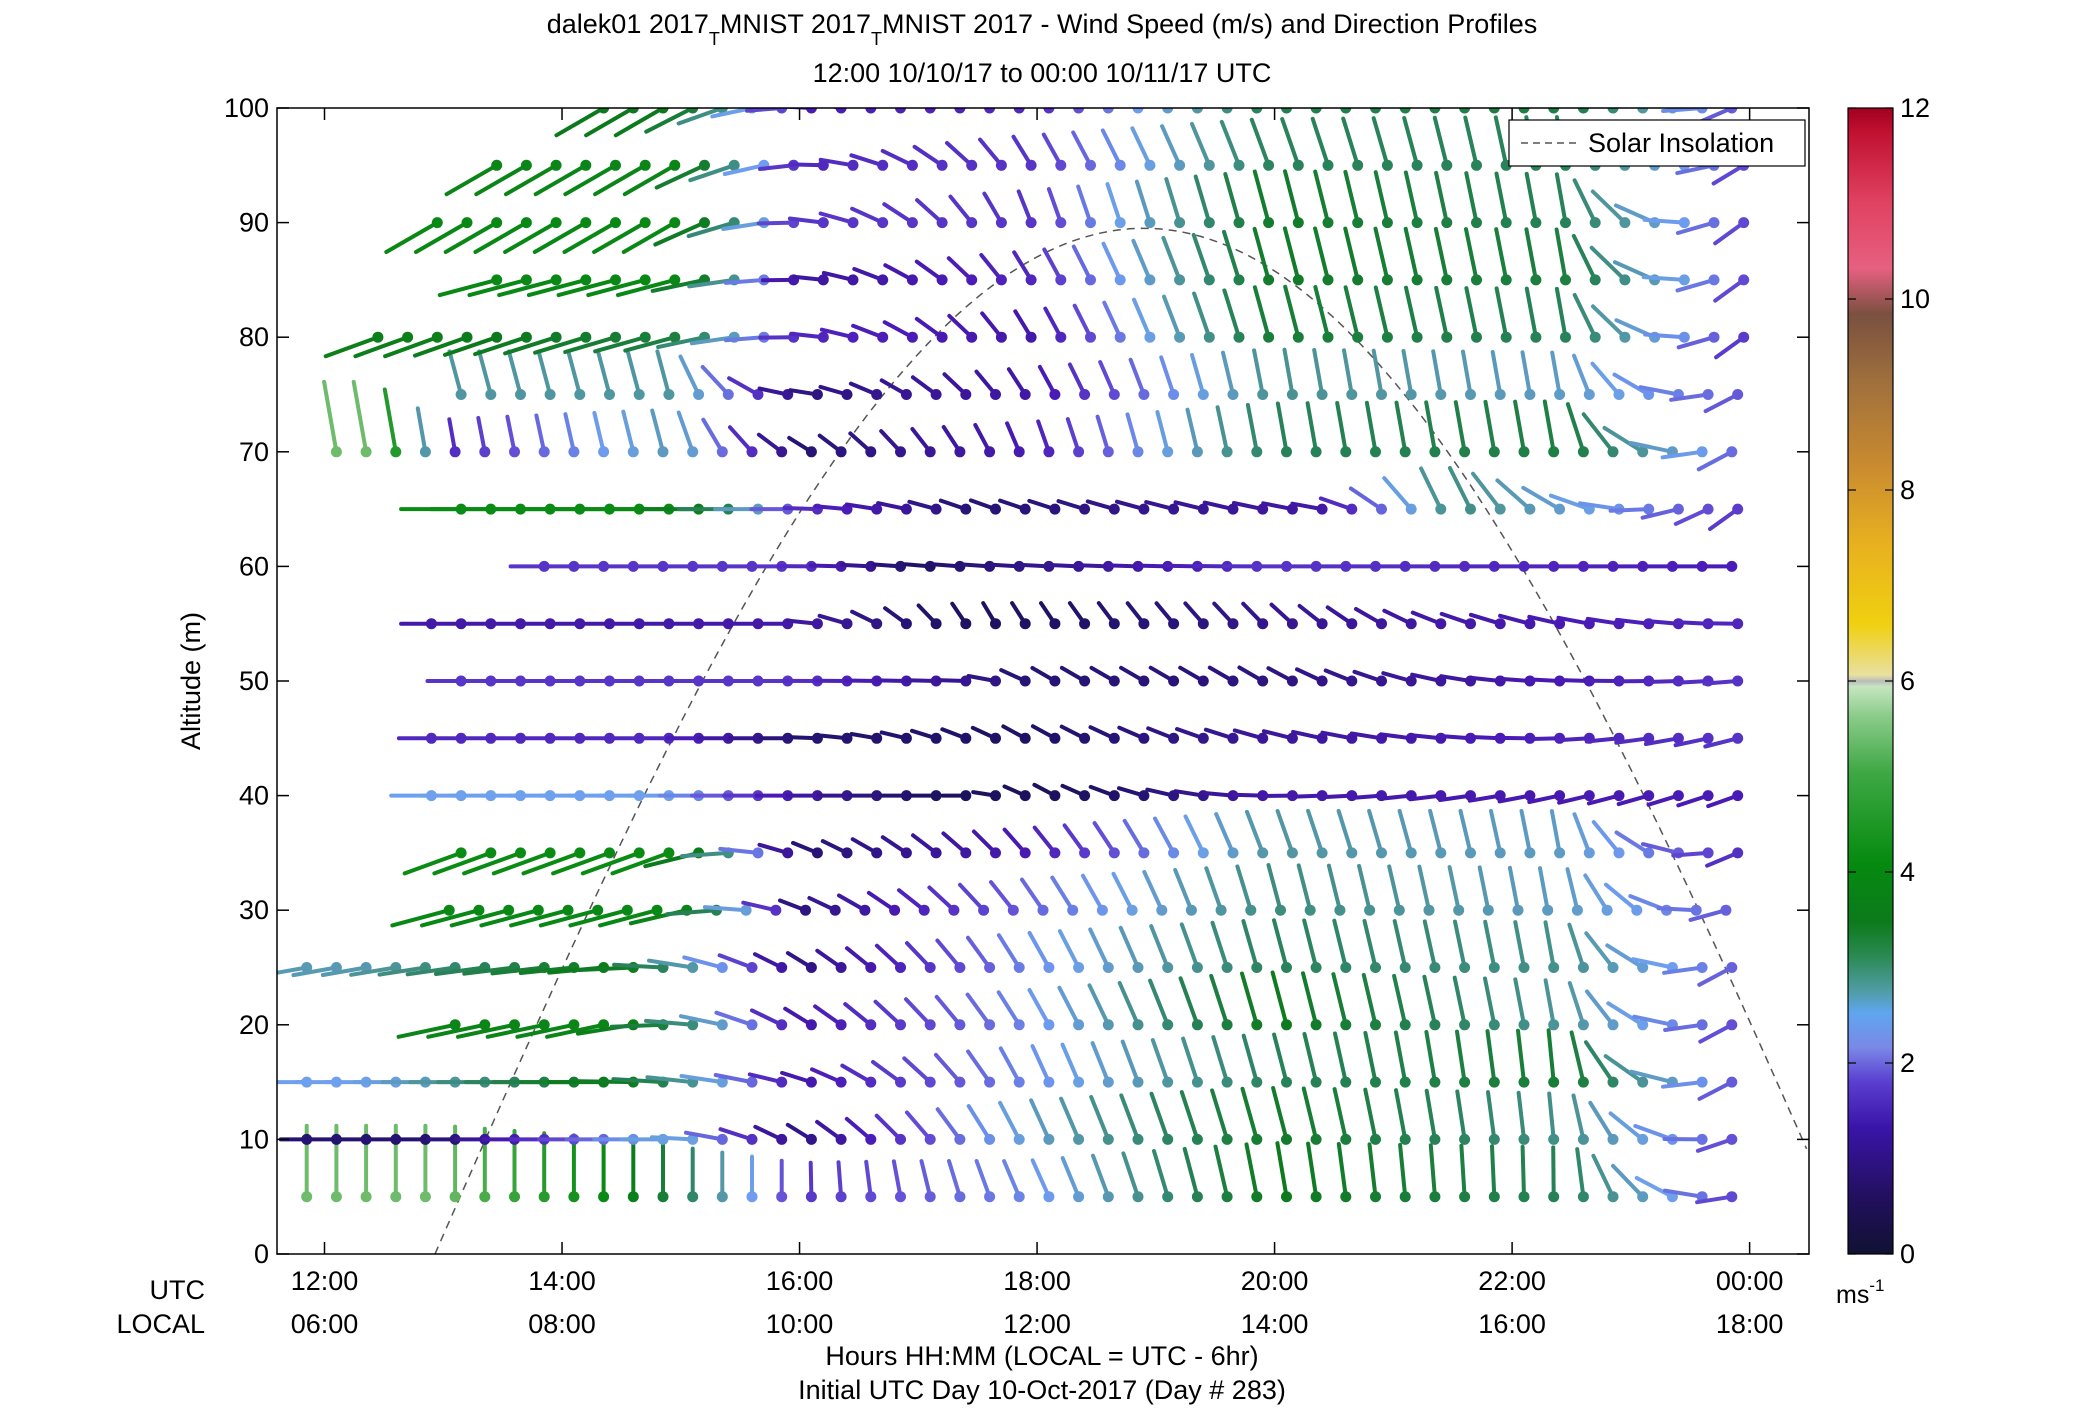  Describe the element at coordinates (254, 681) in the screenshot. I see `y-tick-label: 50` at that location.